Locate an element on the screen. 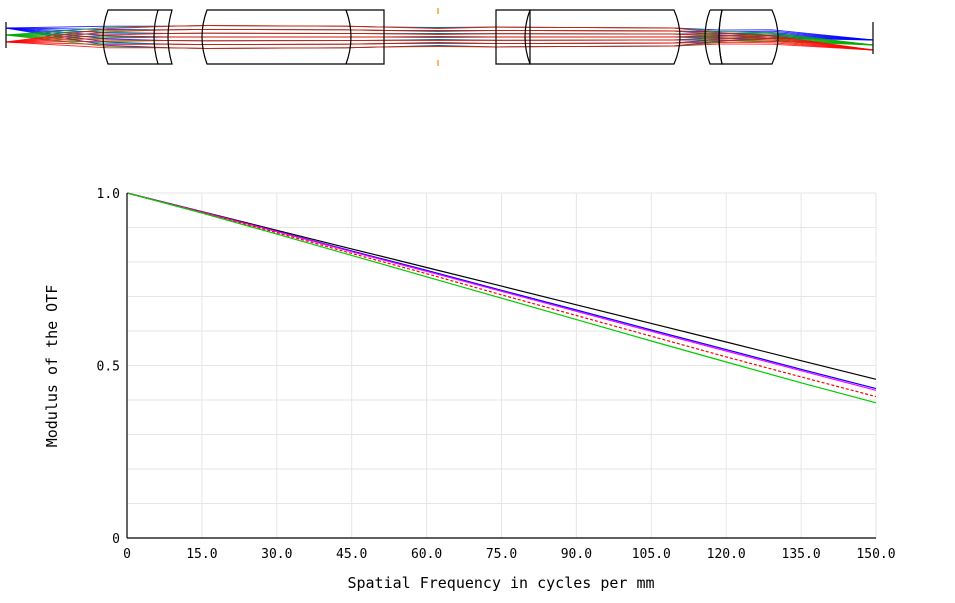 The image size is (955, 603). y-axis-label: Modulus of the OTF is located at coordinates (52, 366).